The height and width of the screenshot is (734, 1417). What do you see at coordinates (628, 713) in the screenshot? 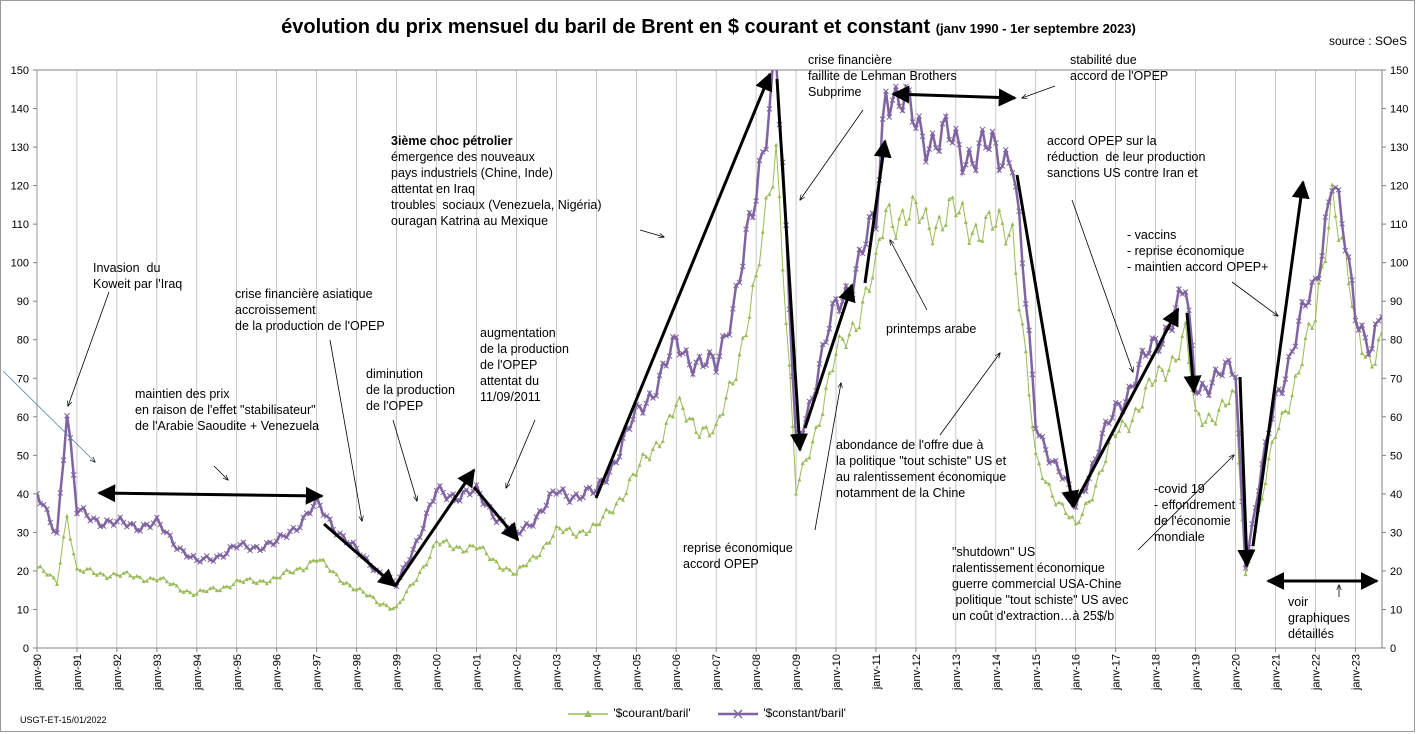
I see `legend-courant: '$courant/baril'` at bounding box center [628, 713].